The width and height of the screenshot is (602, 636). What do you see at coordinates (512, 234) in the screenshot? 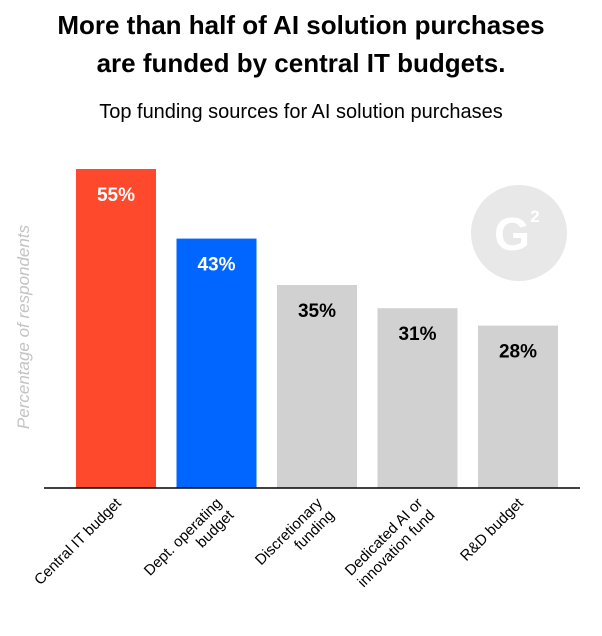
I see `svg-text: G` at bounding box center [512, 234].